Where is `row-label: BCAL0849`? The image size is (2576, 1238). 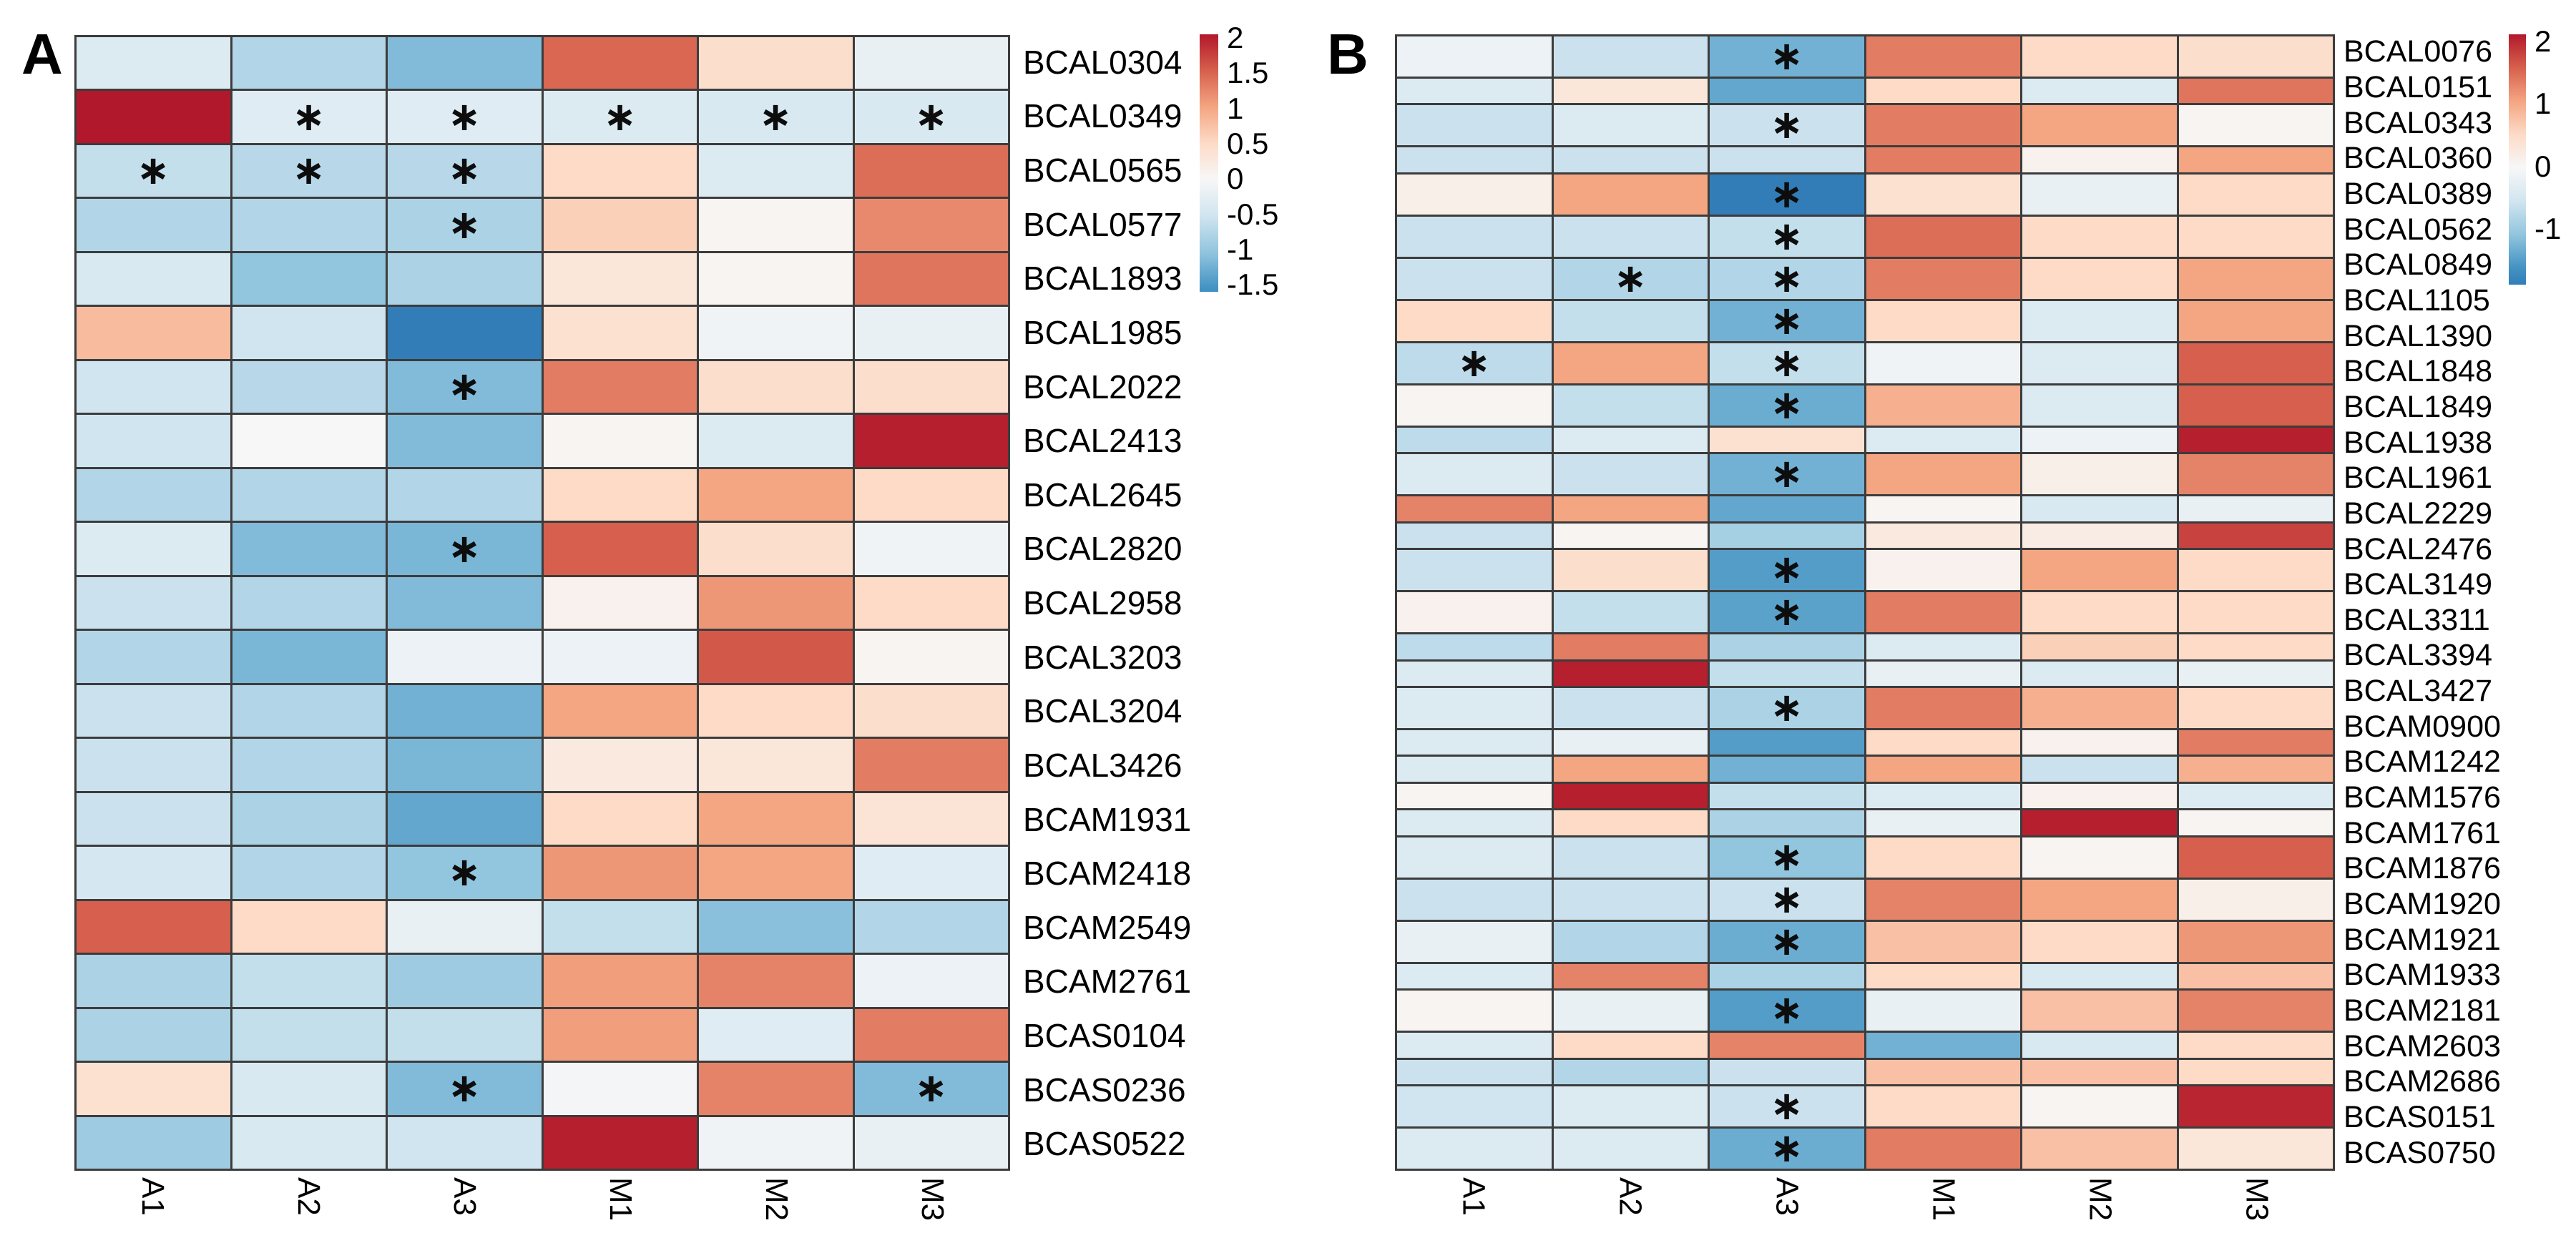 row-label: BCAL0849 is located at coordinates (2418, 265).